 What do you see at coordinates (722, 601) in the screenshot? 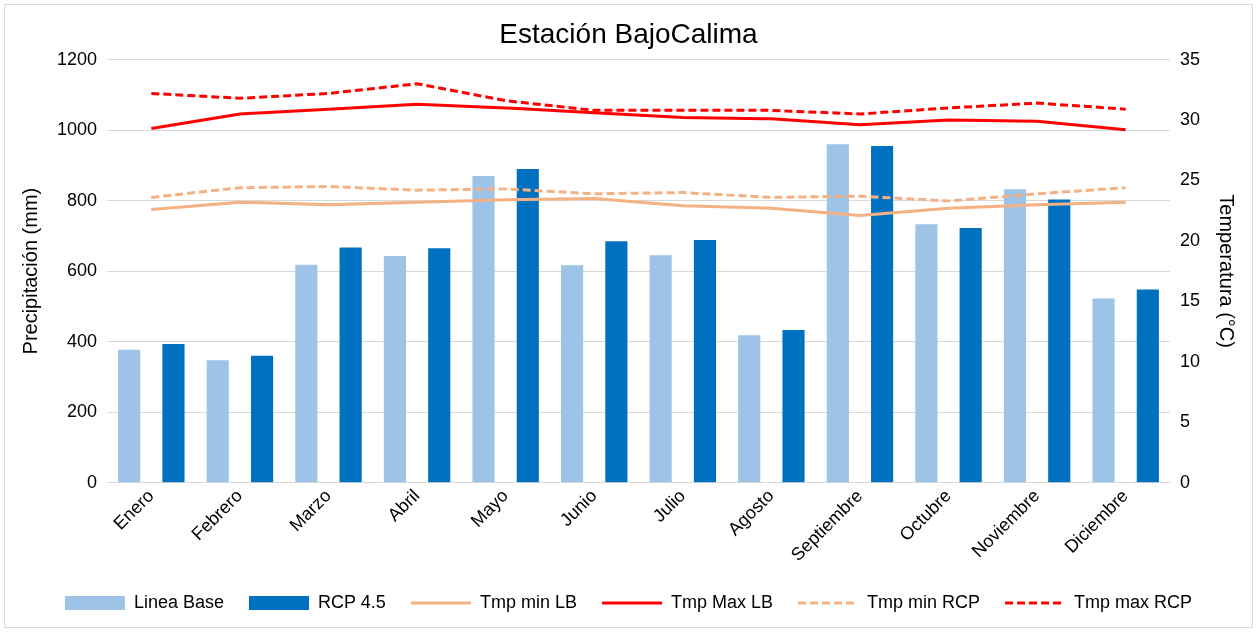
I see `legend-label: Tmp Max LB` at bounding box center [722, 601].